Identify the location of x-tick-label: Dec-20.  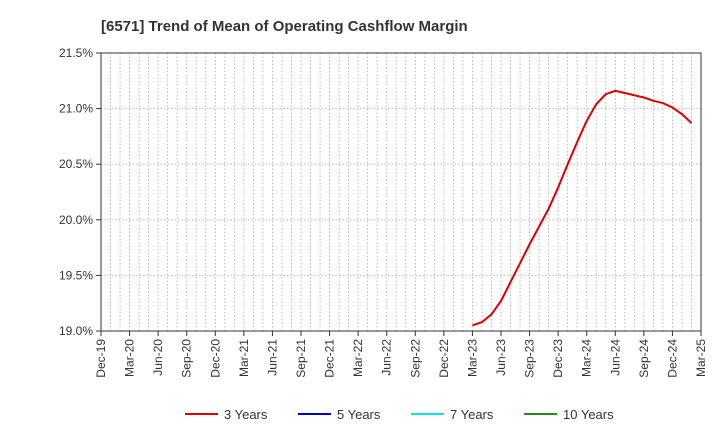
(215, 358).